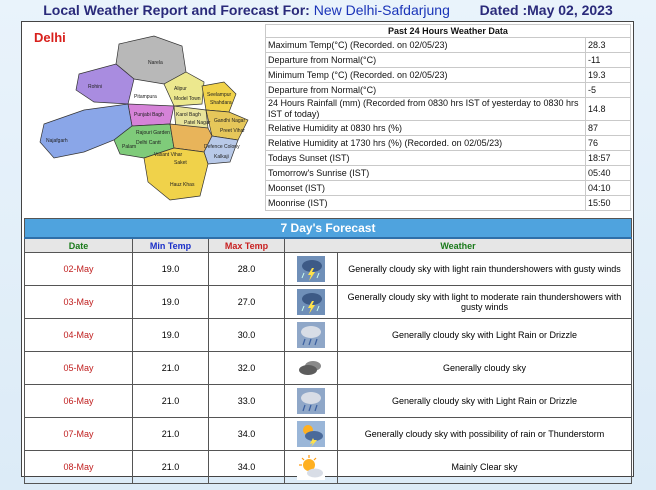 The width and height of the screenshot is (656, 490). Describe the element at coordinates (168, 155) in the screenshot. I see `svg-text: Vasant Vihar` at that location.